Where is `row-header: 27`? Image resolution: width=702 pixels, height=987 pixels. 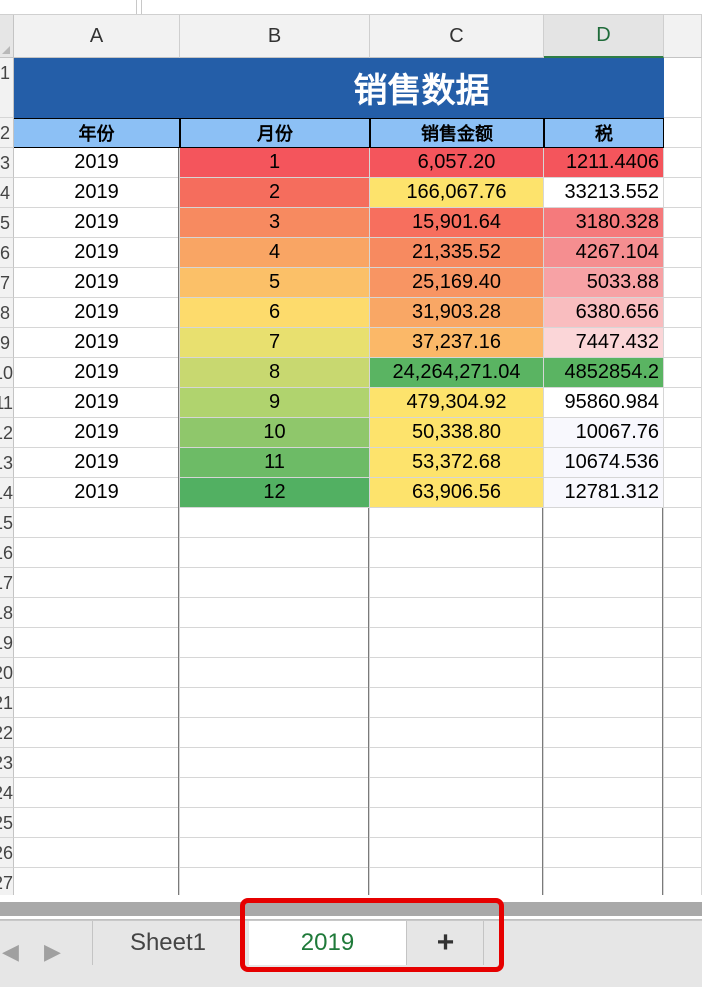 row-header: 27 is located at coordinates (7, 881).